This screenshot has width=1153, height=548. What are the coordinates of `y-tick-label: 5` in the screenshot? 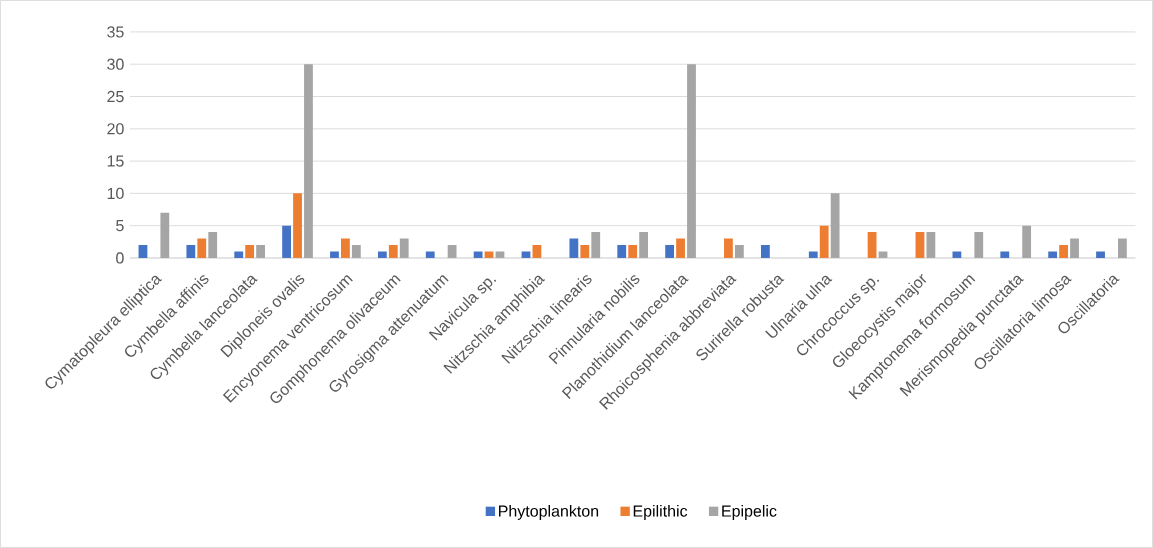 It's located at (120, 226).